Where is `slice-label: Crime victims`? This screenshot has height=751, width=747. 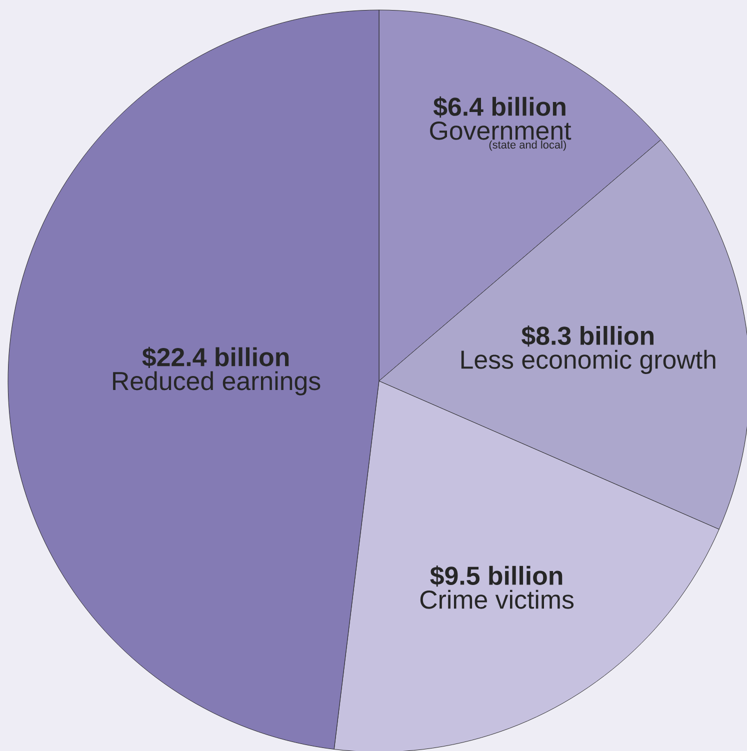
slice-label: Crime victims is located at coordinates (497, 599).